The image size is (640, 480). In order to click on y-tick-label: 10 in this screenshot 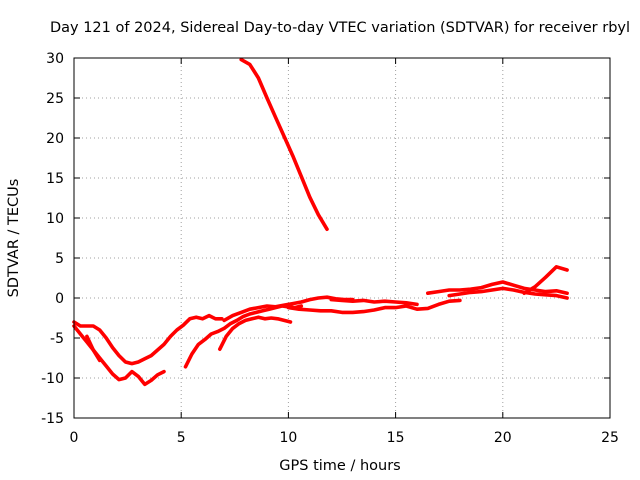, I will do `click(55, 219)`.